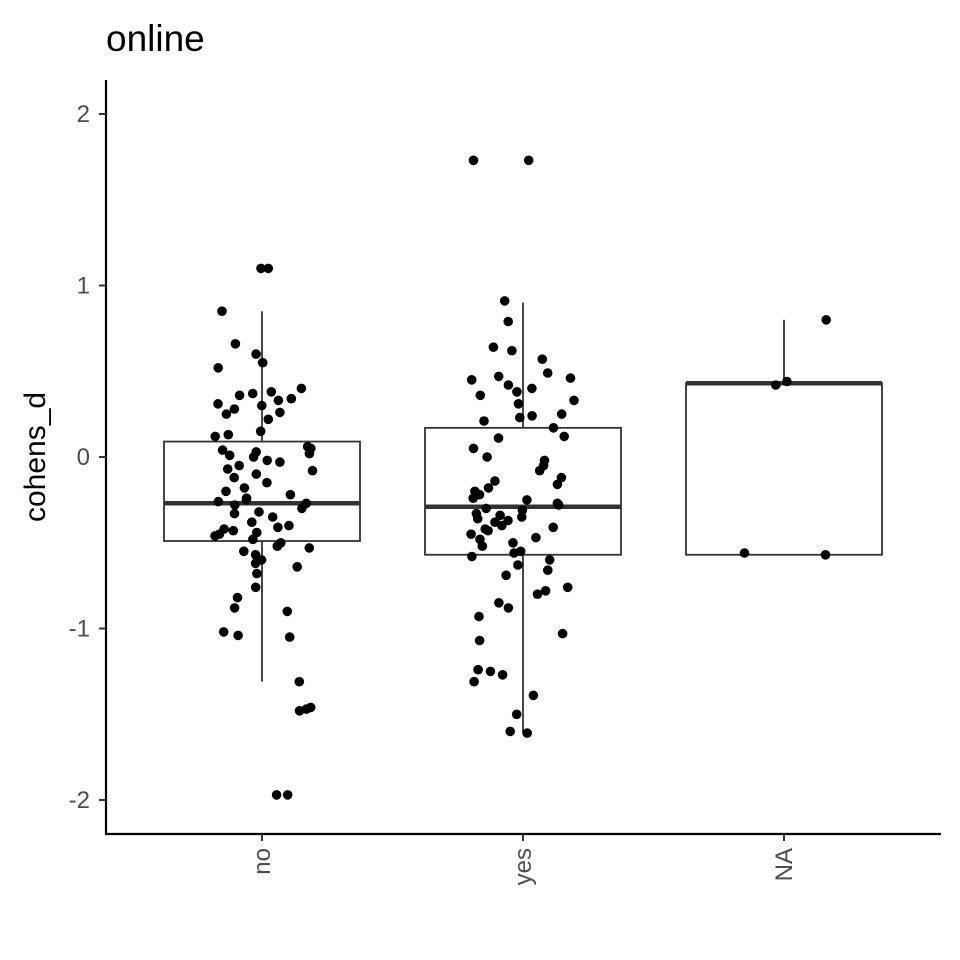 Image resolution: width=960 pixels, height=960 pixels. I want to click on y-tick-label: 0, so click(83, 457).